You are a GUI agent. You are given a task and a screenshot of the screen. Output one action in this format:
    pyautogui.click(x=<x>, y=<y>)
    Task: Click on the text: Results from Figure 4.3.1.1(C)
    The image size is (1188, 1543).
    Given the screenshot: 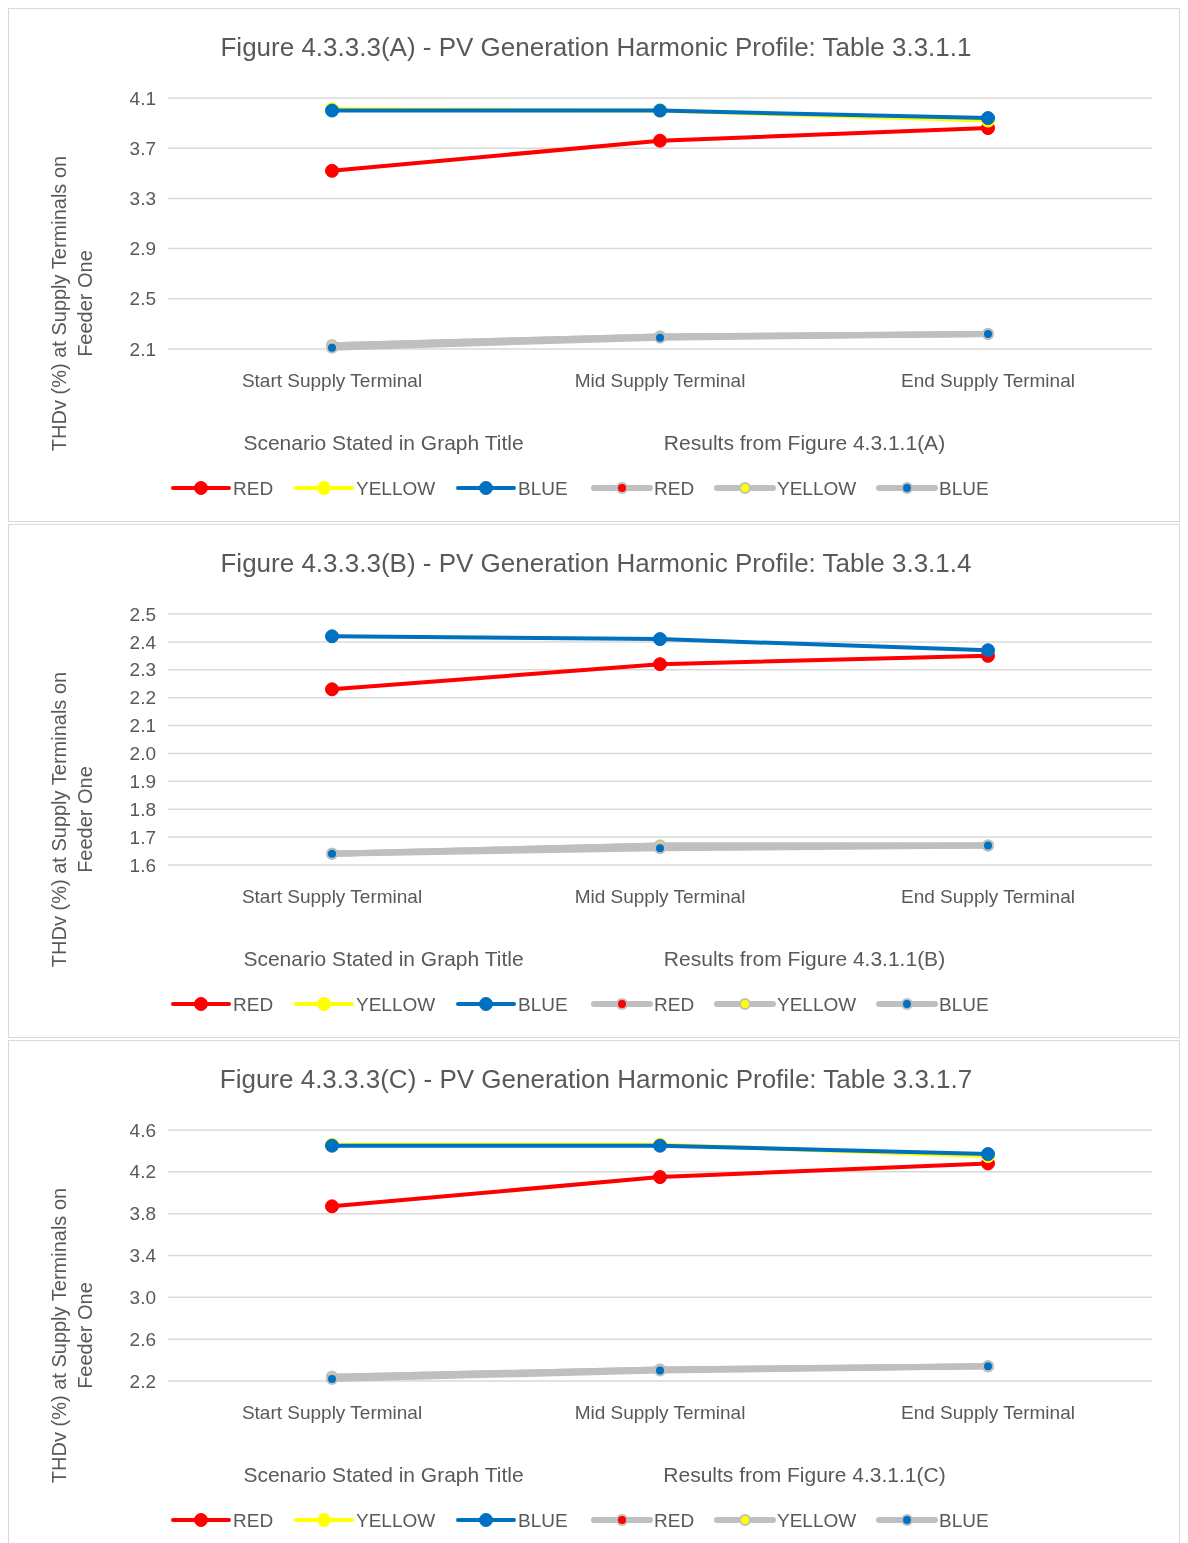 What is the action you would take?
    pyautogui.click(x=804, y=1474)
    